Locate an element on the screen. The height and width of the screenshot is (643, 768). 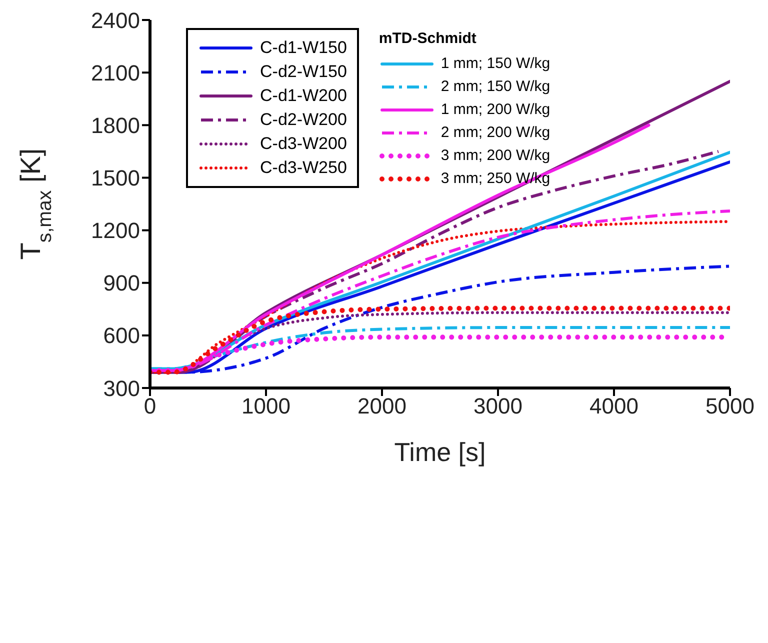
legend-label: 1 mm; 150 W/kg is located at coordinates (495, 64).